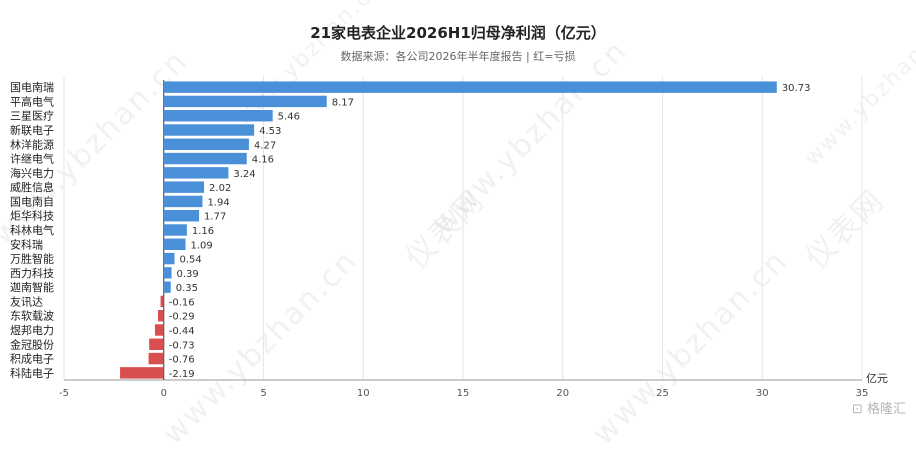 This screenshot has width=916, height=452. Describe the element at coordinates (32, 116) in the screenshot. I see `category-label: 三星医疗` at that location.